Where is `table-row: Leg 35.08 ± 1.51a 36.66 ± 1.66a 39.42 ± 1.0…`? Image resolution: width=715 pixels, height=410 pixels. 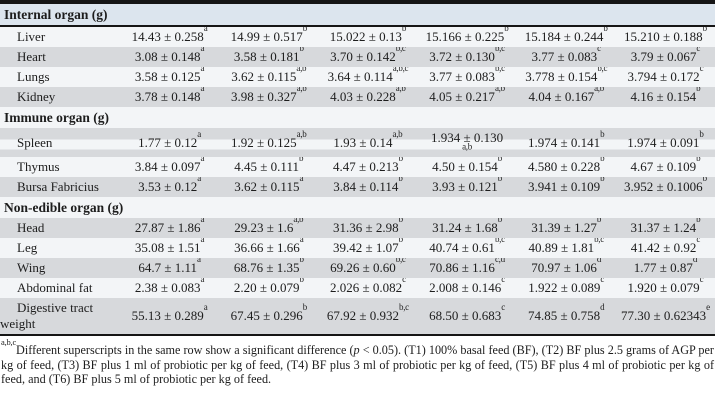
table-row: Leg 35.08 ± 1.51a 36.66 ± 1.66a 39.42 ± 1.0… is located at coordinates (357, 248).